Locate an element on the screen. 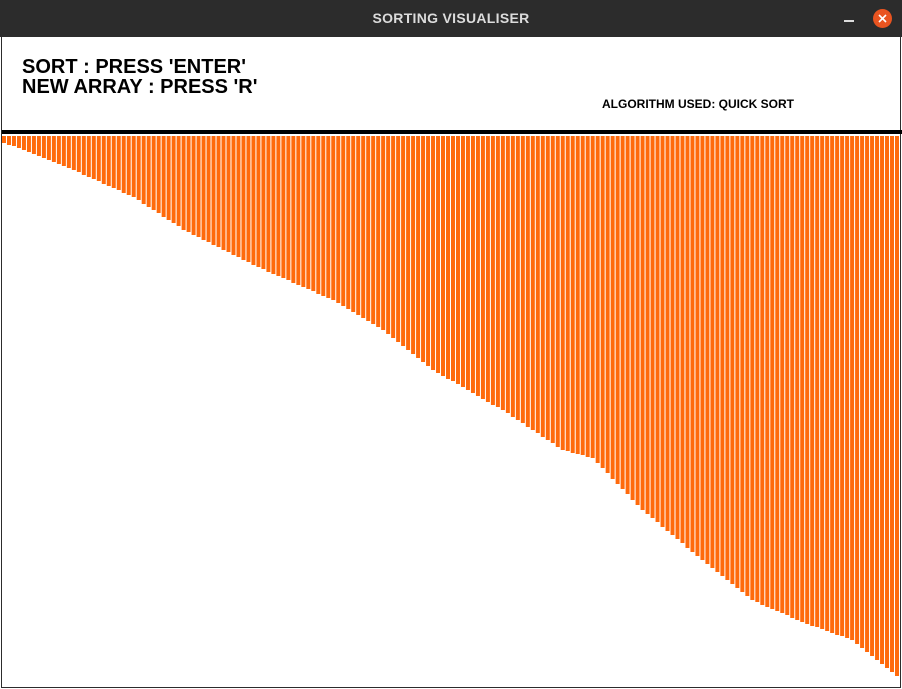 Image resolution: width=902 pixels, height=689 pixels. title-bar: SORTING VISUALISER is located at coordinates (451, 18).